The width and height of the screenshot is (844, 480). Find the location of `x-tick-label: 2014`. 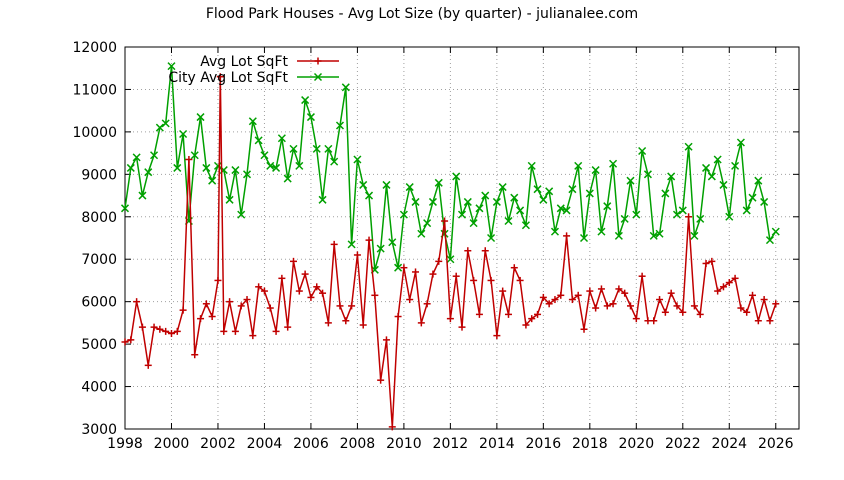

x-tick-label: 2014 is located at coordinates (497, 444).